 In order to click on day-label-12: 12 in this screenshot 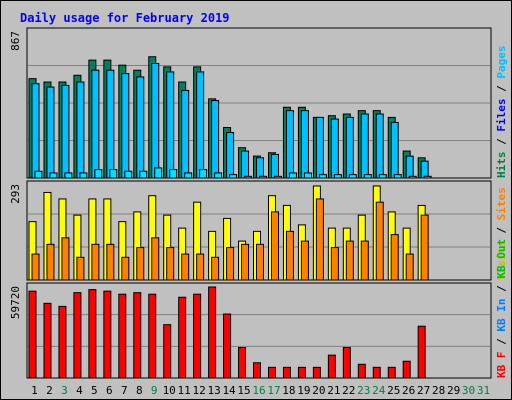, I will do `click(199, 390)`.